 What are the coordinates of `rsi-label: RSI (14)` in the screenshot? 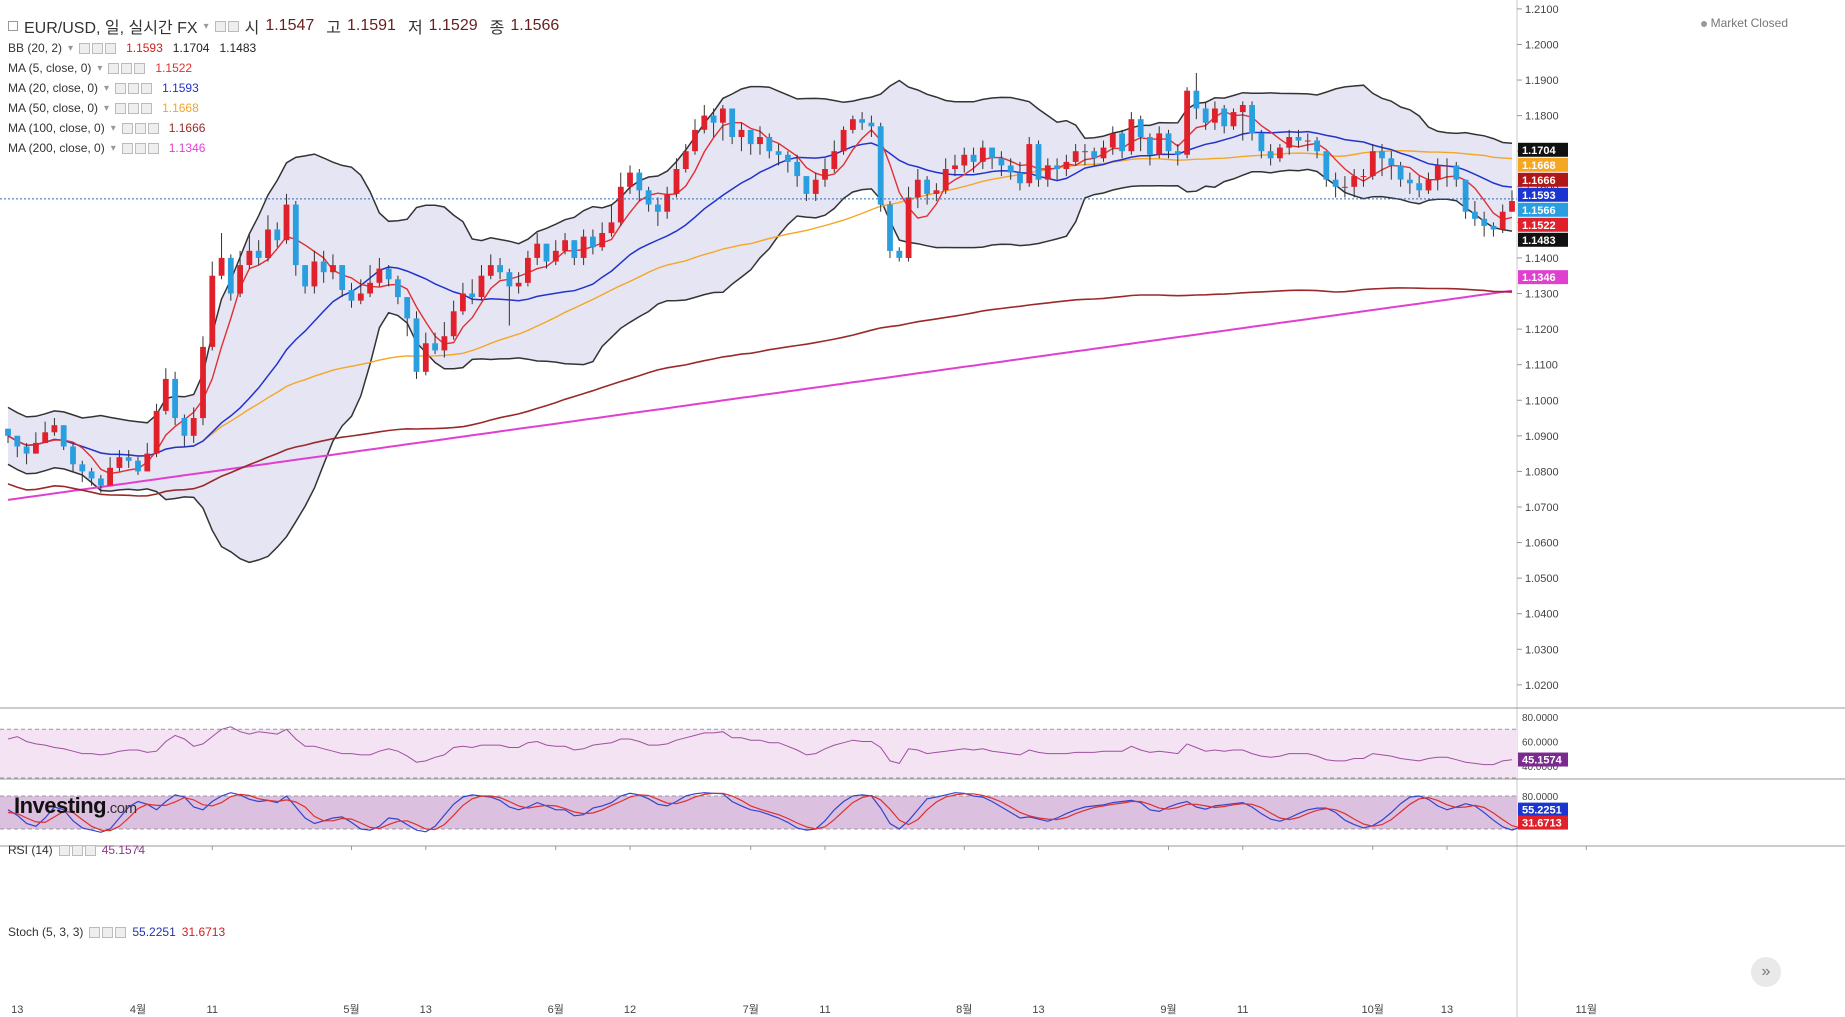 It's located at (30, 850).